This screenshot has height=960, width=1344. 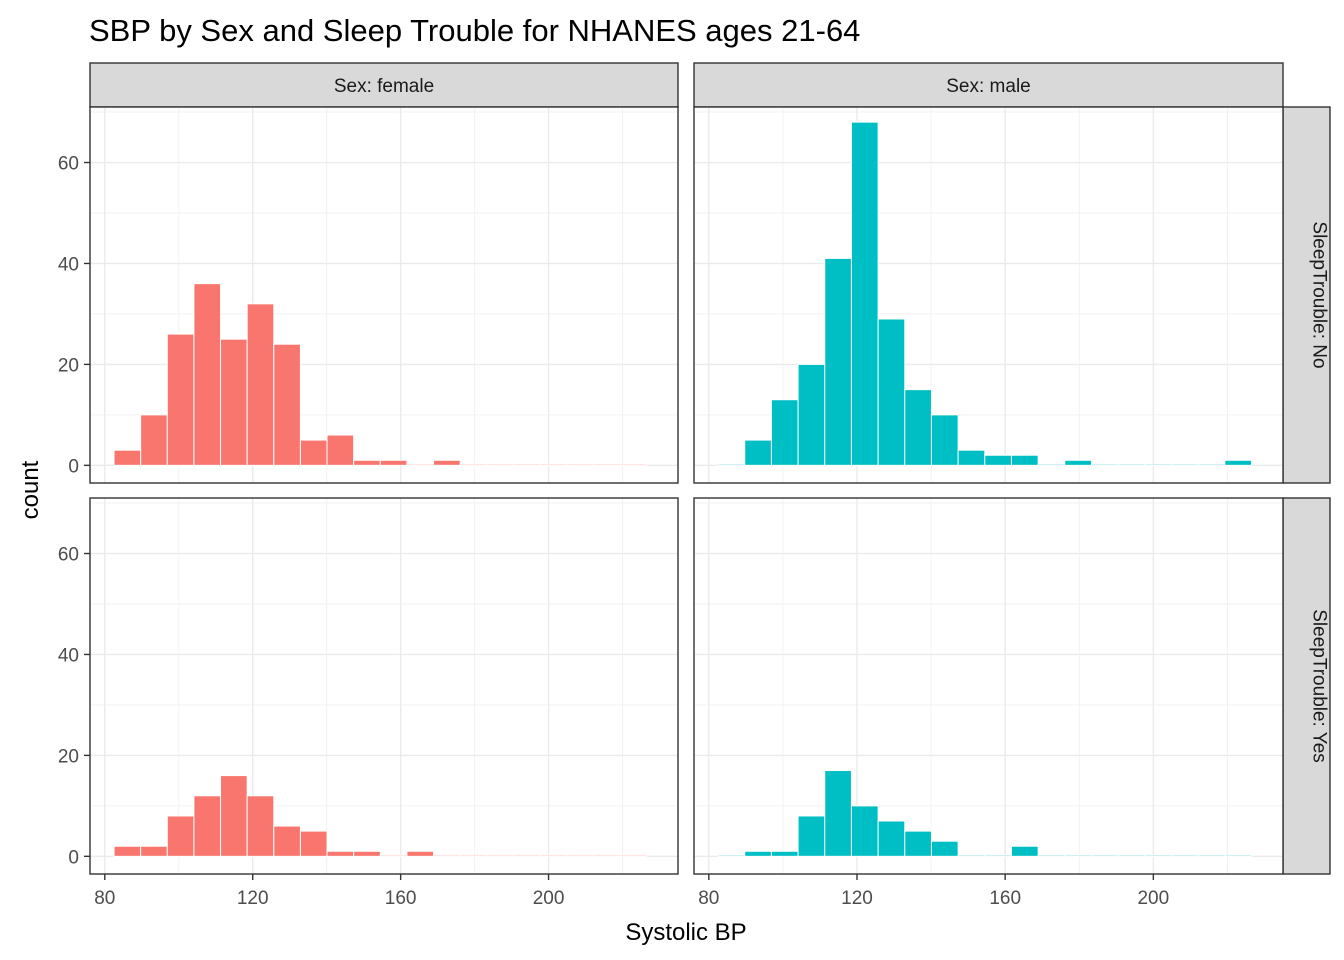 I want to click on column-strip-label-1: Sex: male, so click(x=988, y=86).